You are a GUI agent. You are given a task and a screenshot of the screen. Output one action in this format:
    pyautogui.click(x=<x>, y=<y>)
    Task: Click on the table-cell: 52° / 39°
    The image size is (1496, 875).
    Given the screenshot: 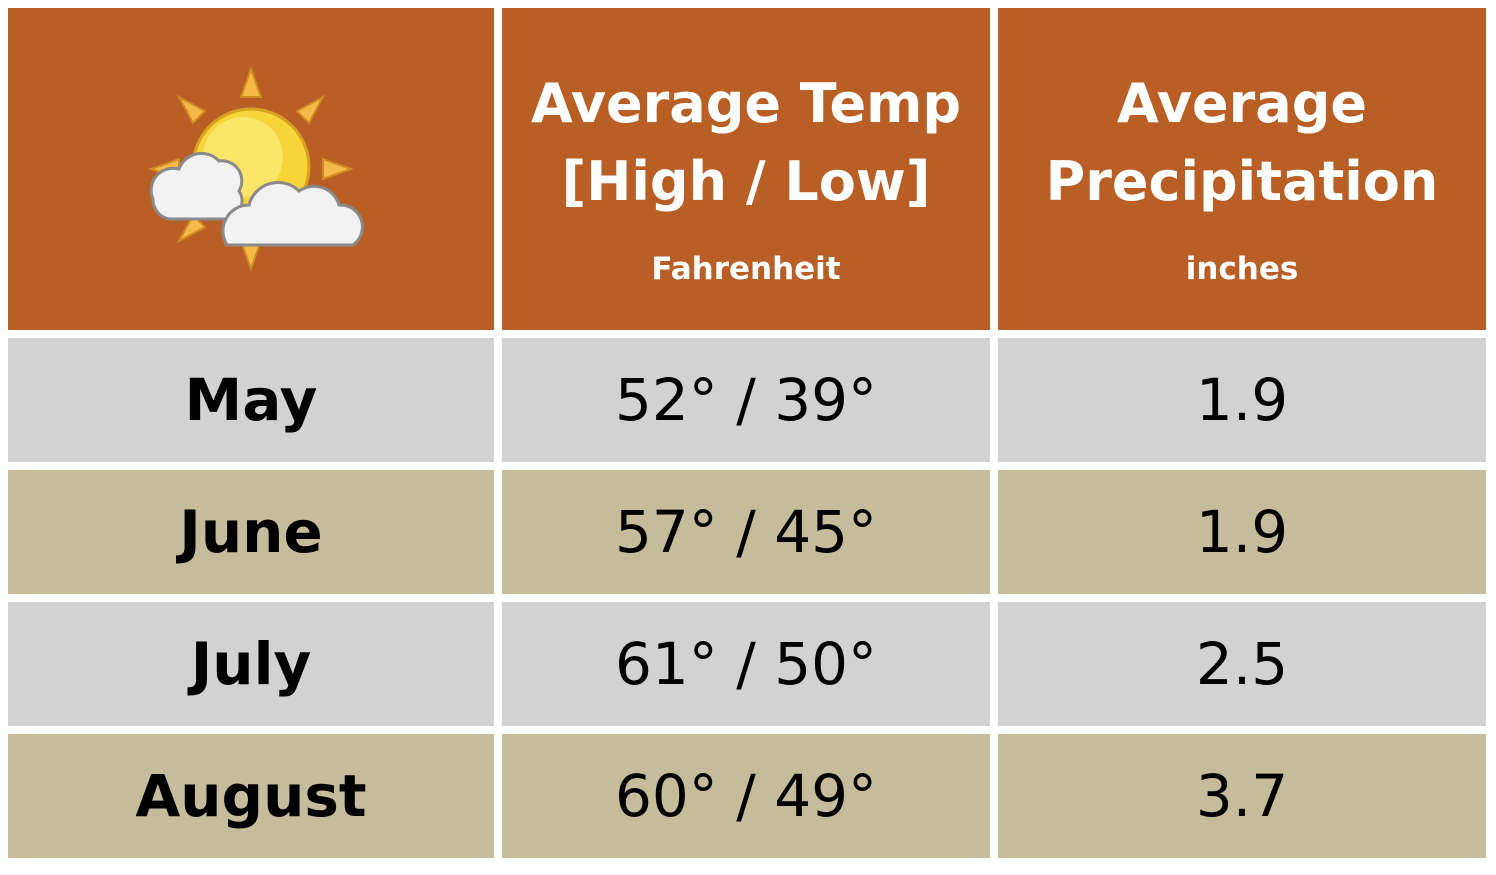 What is the action you would take?
    pyautogui.click(x=746, y=400)
    